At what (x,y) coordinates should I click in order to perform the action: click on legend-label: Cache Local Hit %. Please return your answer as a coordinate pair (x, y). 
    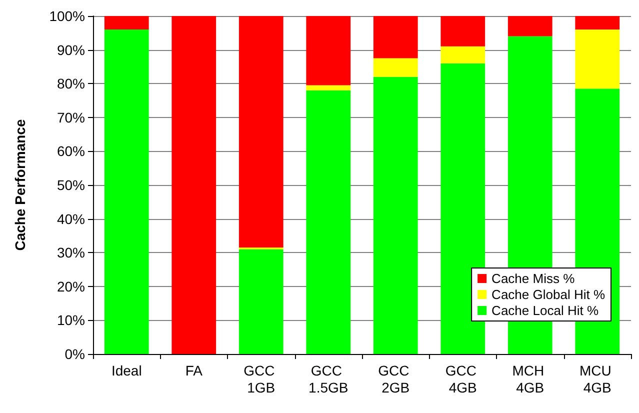
    Looking at the image, I should click on (545, 310).